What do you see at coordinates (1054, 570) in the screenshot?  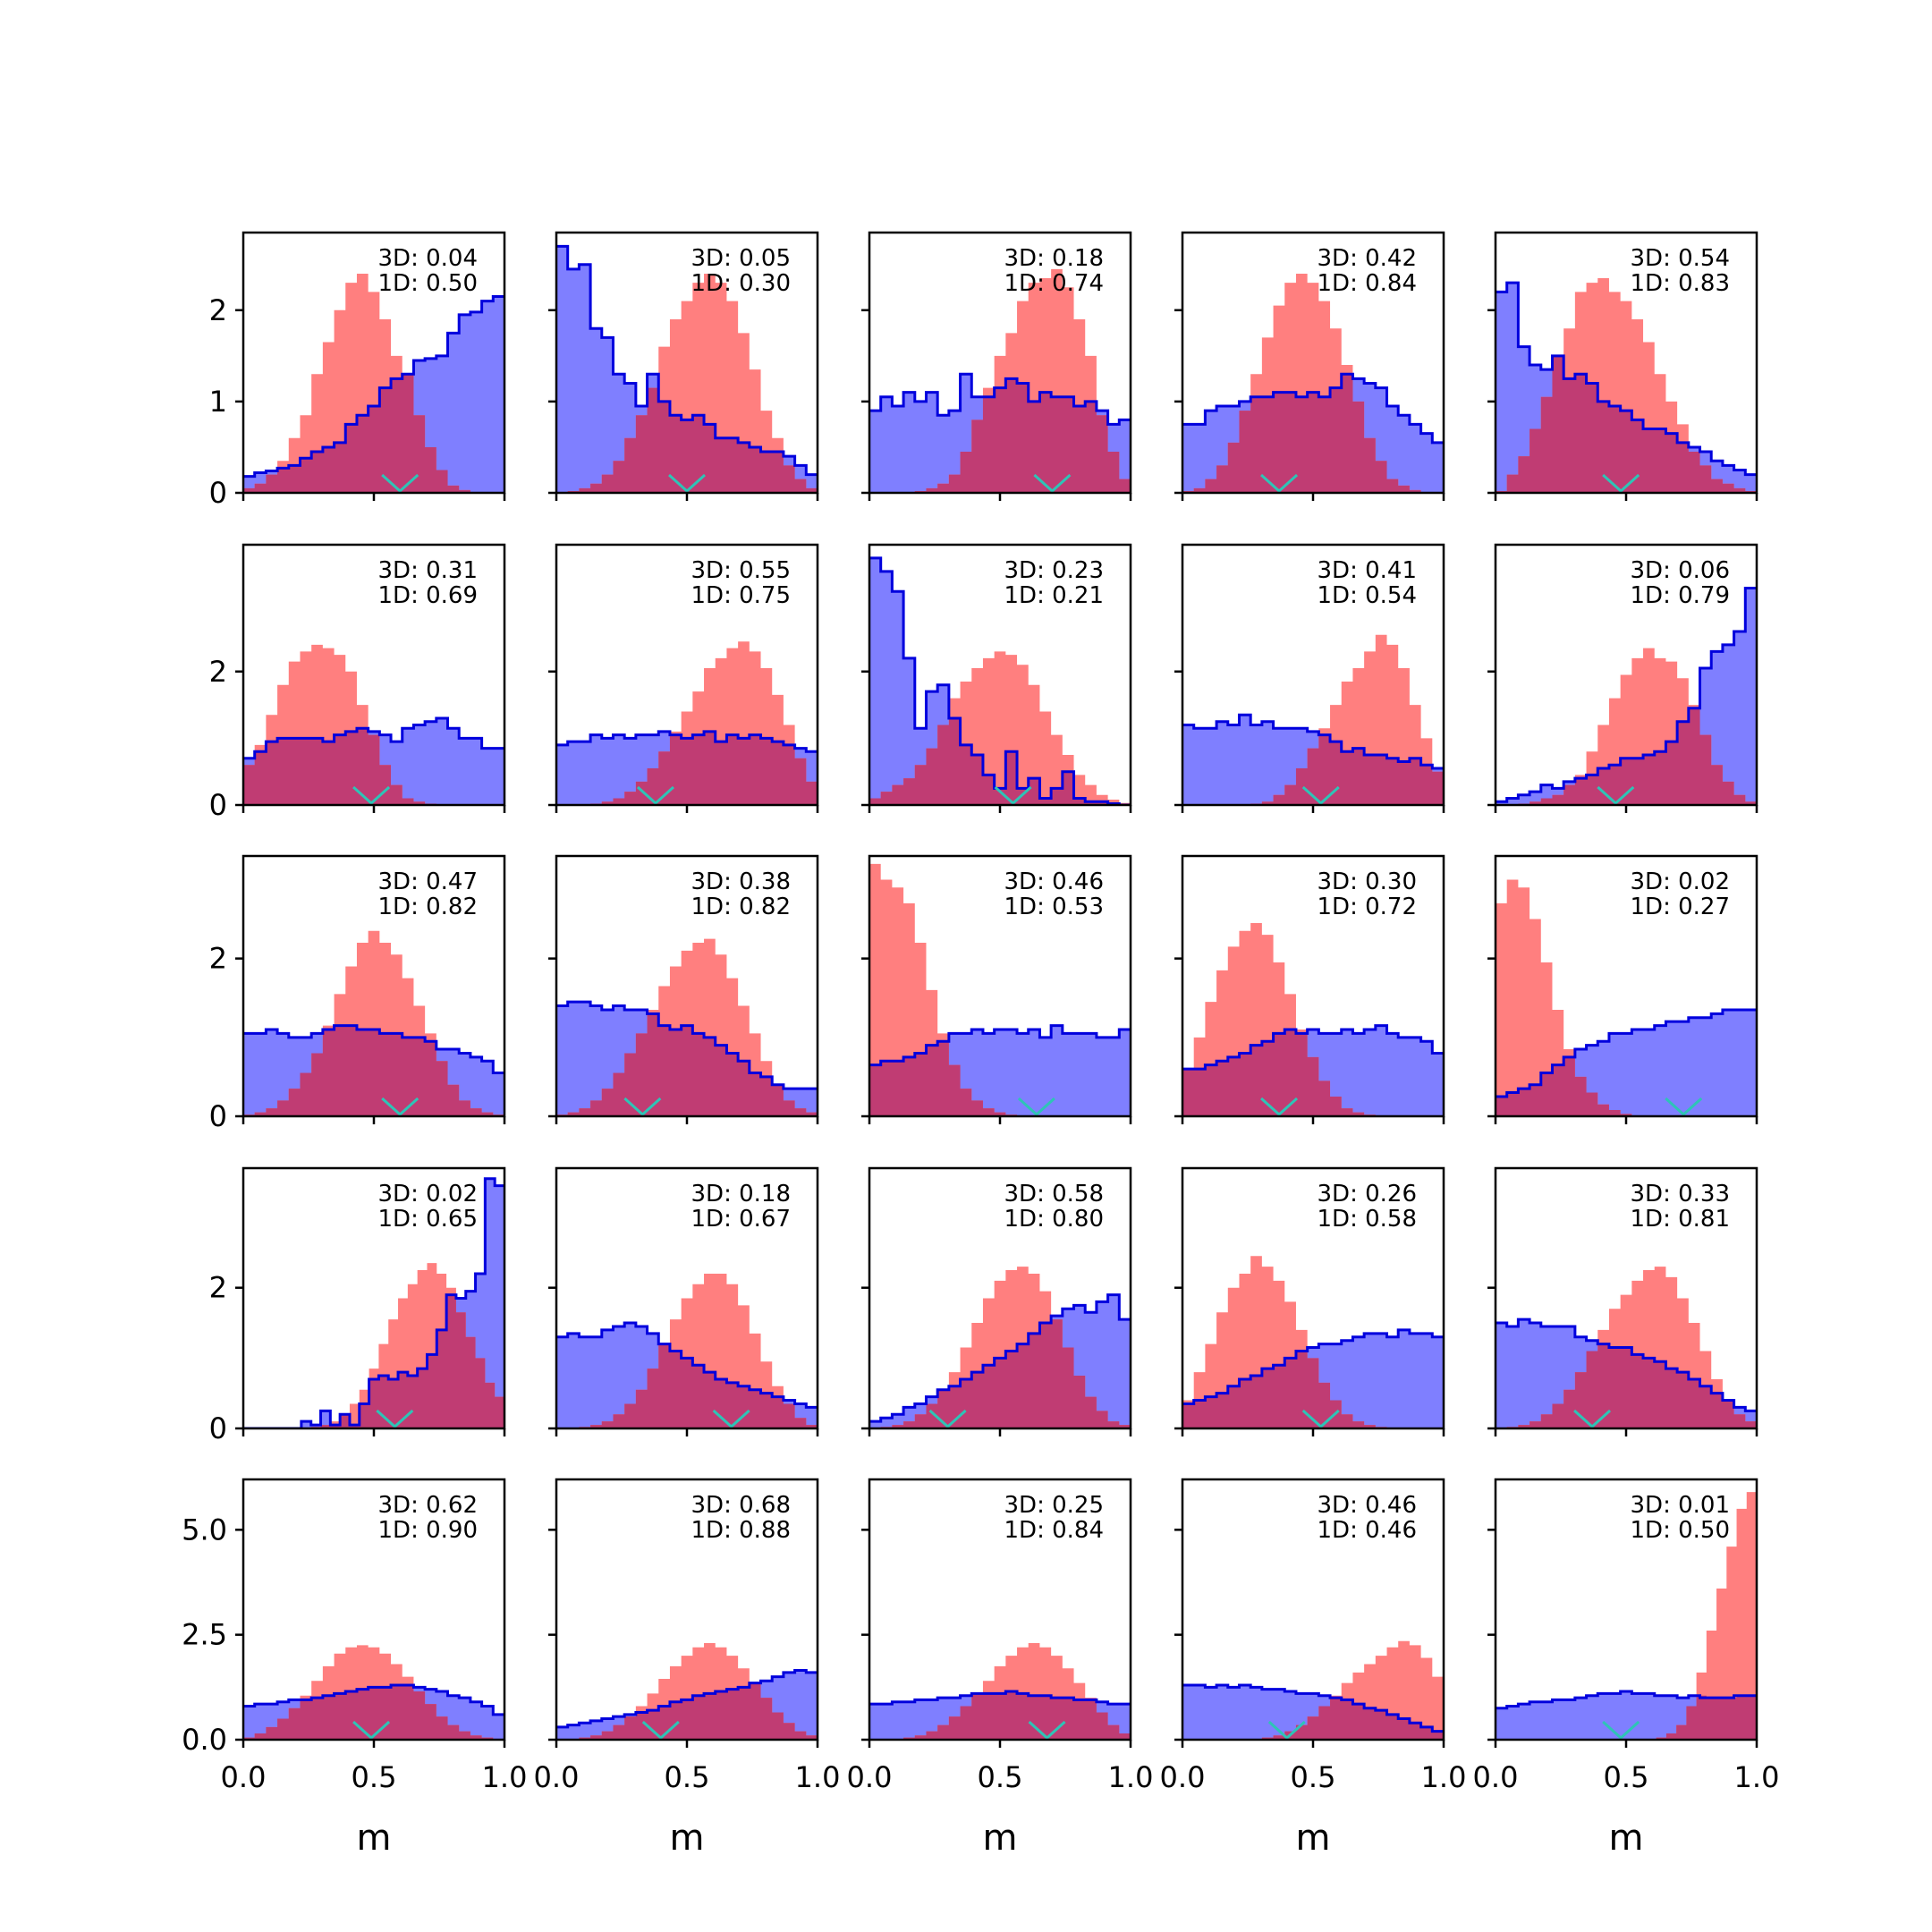 I see `label-3d: 3D: 0.23` at bounding box center [1054, 570].